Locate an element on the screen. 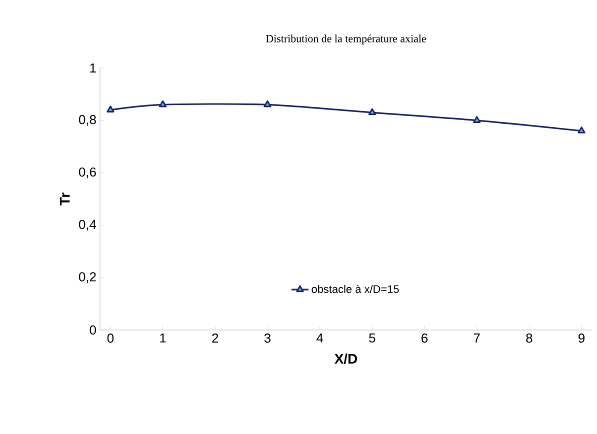 The width and height of the screenshot is (597, 434). chart-title: Distribution de la température axiale is located at coordinates (346, 39).